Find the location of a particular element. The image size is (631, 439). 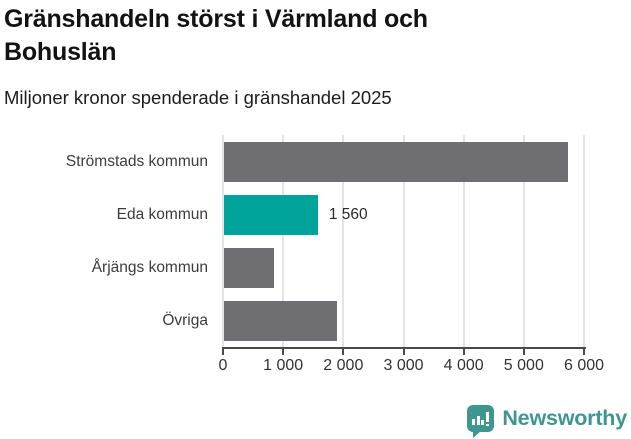

x-axis-tick-label: 6 000 is located at coordinates (584, 365).